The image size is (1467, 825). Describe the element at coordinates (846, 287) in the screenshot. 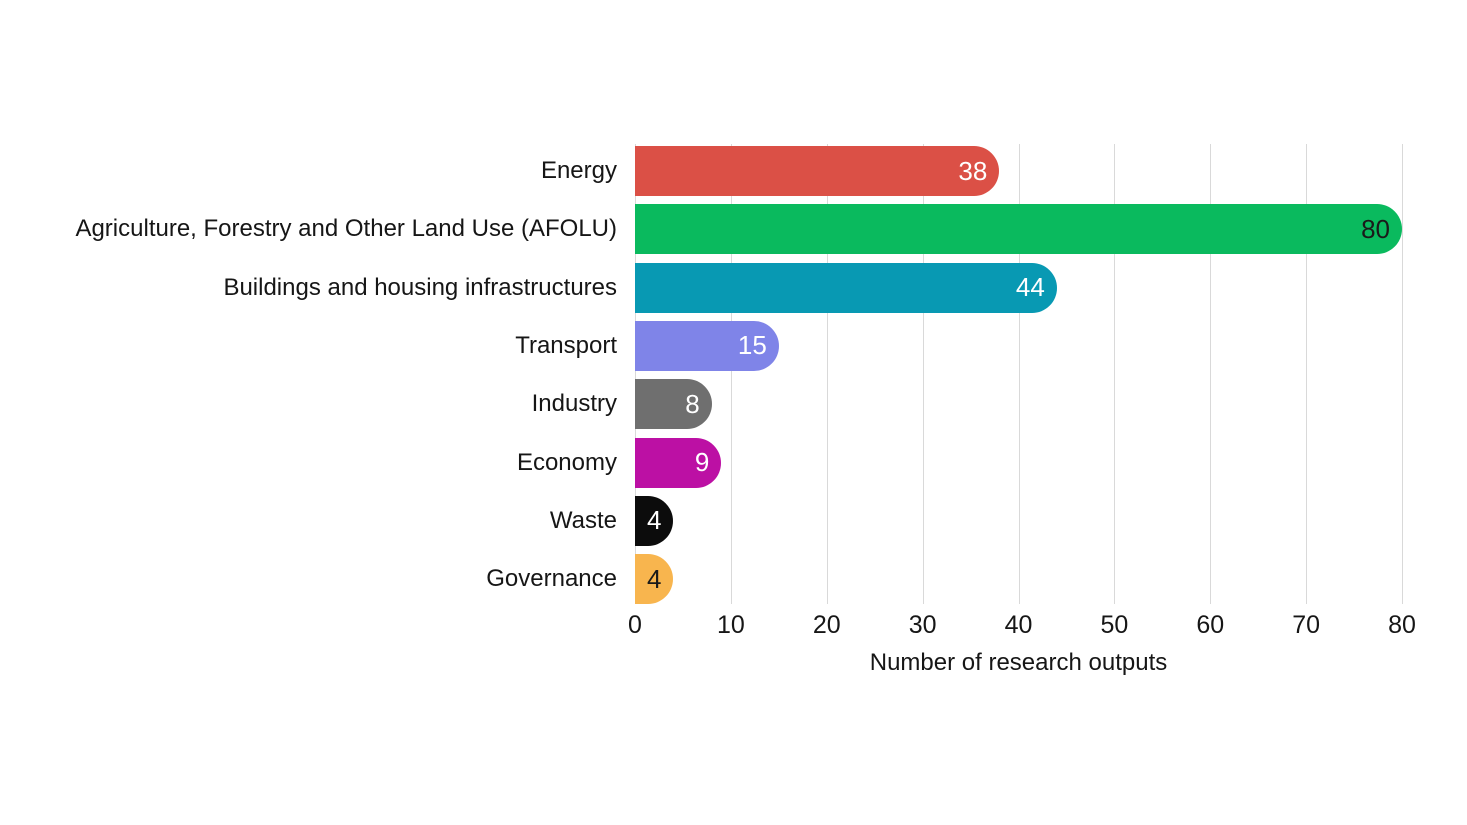

I see `bar-buildings-and-housing-infrastructures: 44` at that location.